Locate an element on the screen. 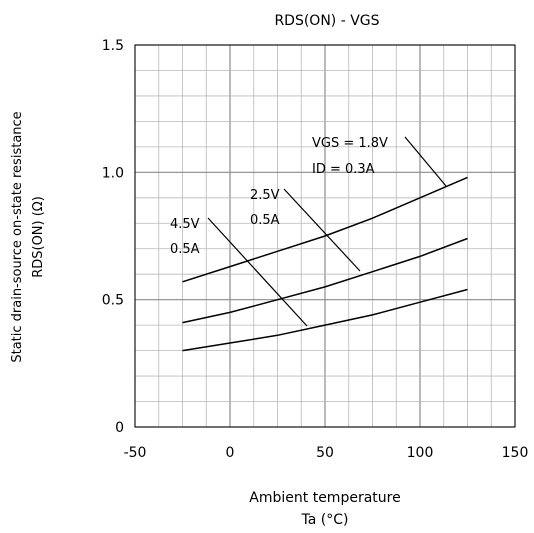  chart-title: RDS(ON) - VGS is located at coordinates (326, 21).